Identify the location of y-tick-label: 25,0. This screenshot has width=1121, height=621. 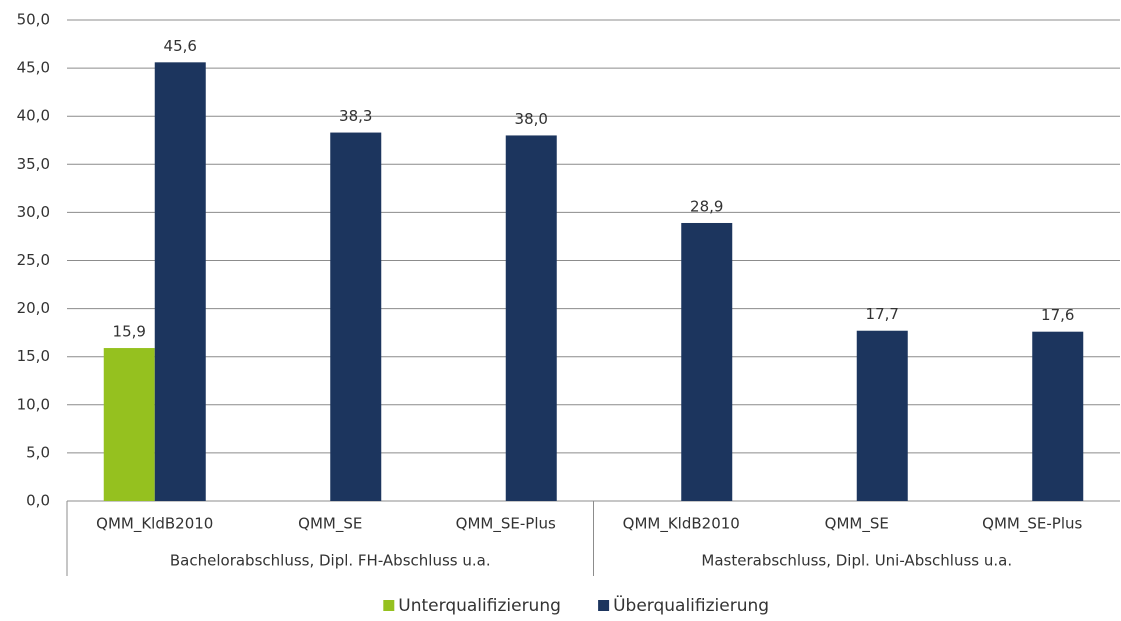
(33, 260).